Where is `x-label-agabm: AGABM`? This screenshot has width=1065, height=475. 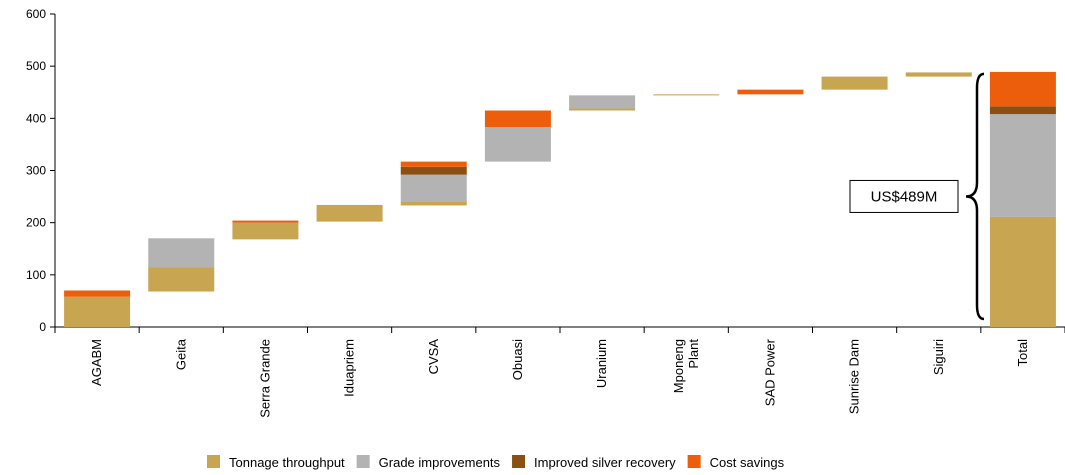
x-label-agabm: AGABM is located at coordinates (96, 362).